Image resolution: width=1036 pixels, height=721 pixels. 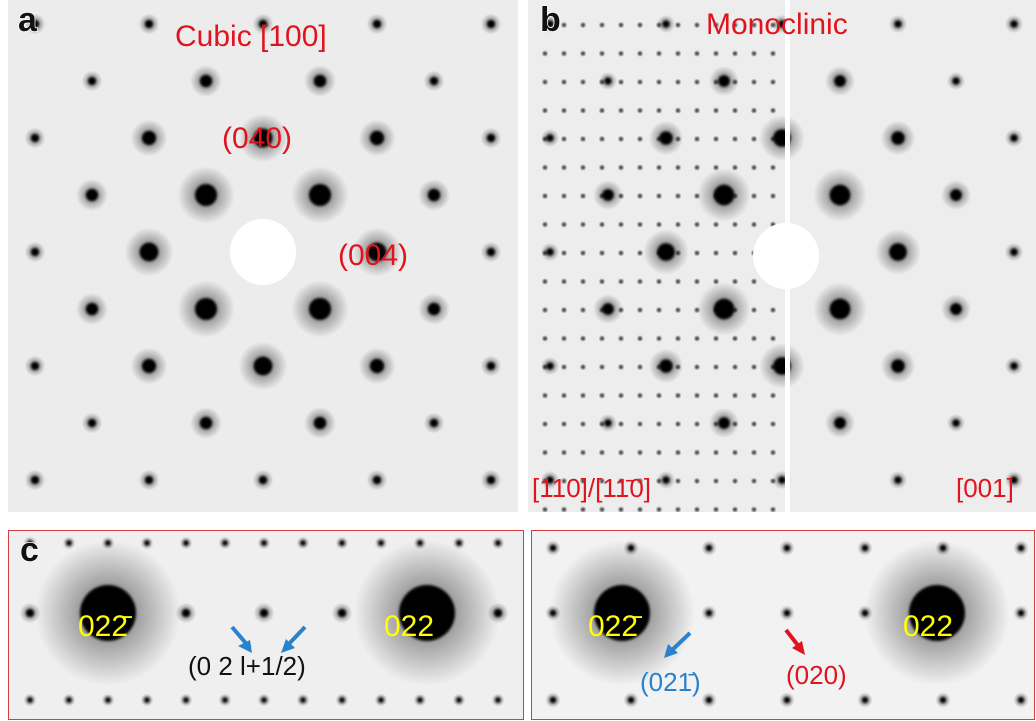 What do you see at coordinates (798, 648) in the screenshot?
I see `arrowhead` at bounding box center [798, 648].